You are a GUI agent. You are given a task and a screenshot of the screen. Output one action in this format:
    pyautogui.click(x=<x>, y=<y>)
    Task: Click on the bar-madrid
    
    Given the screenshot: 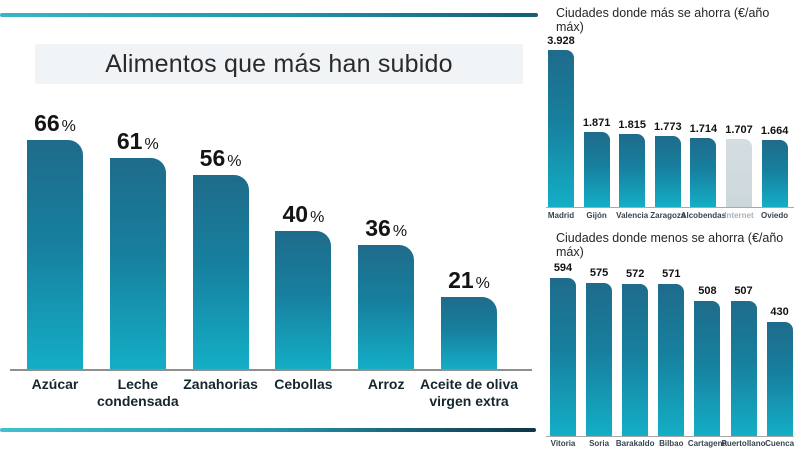 What is the action you would take?
    pyautogui.click(x=561, y=128)
    